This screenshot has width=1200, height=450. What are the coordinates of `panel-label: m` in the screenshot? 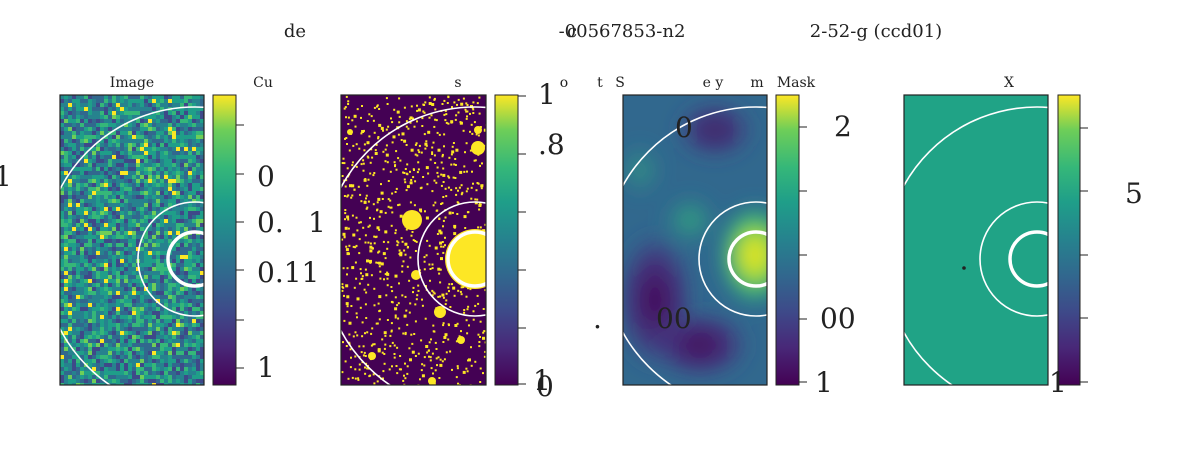 It's located at (756, 83).